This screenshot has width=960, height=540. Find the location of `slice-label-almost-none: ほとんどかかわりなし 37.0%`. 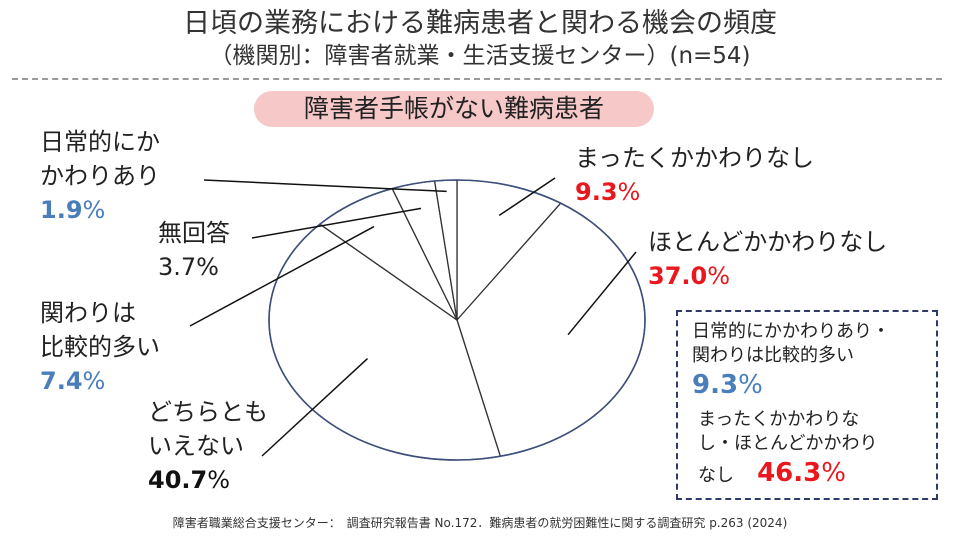

slice-label-almost-none: ほとんどかかわりなし 37.0% is located at coordinates (767, 259).